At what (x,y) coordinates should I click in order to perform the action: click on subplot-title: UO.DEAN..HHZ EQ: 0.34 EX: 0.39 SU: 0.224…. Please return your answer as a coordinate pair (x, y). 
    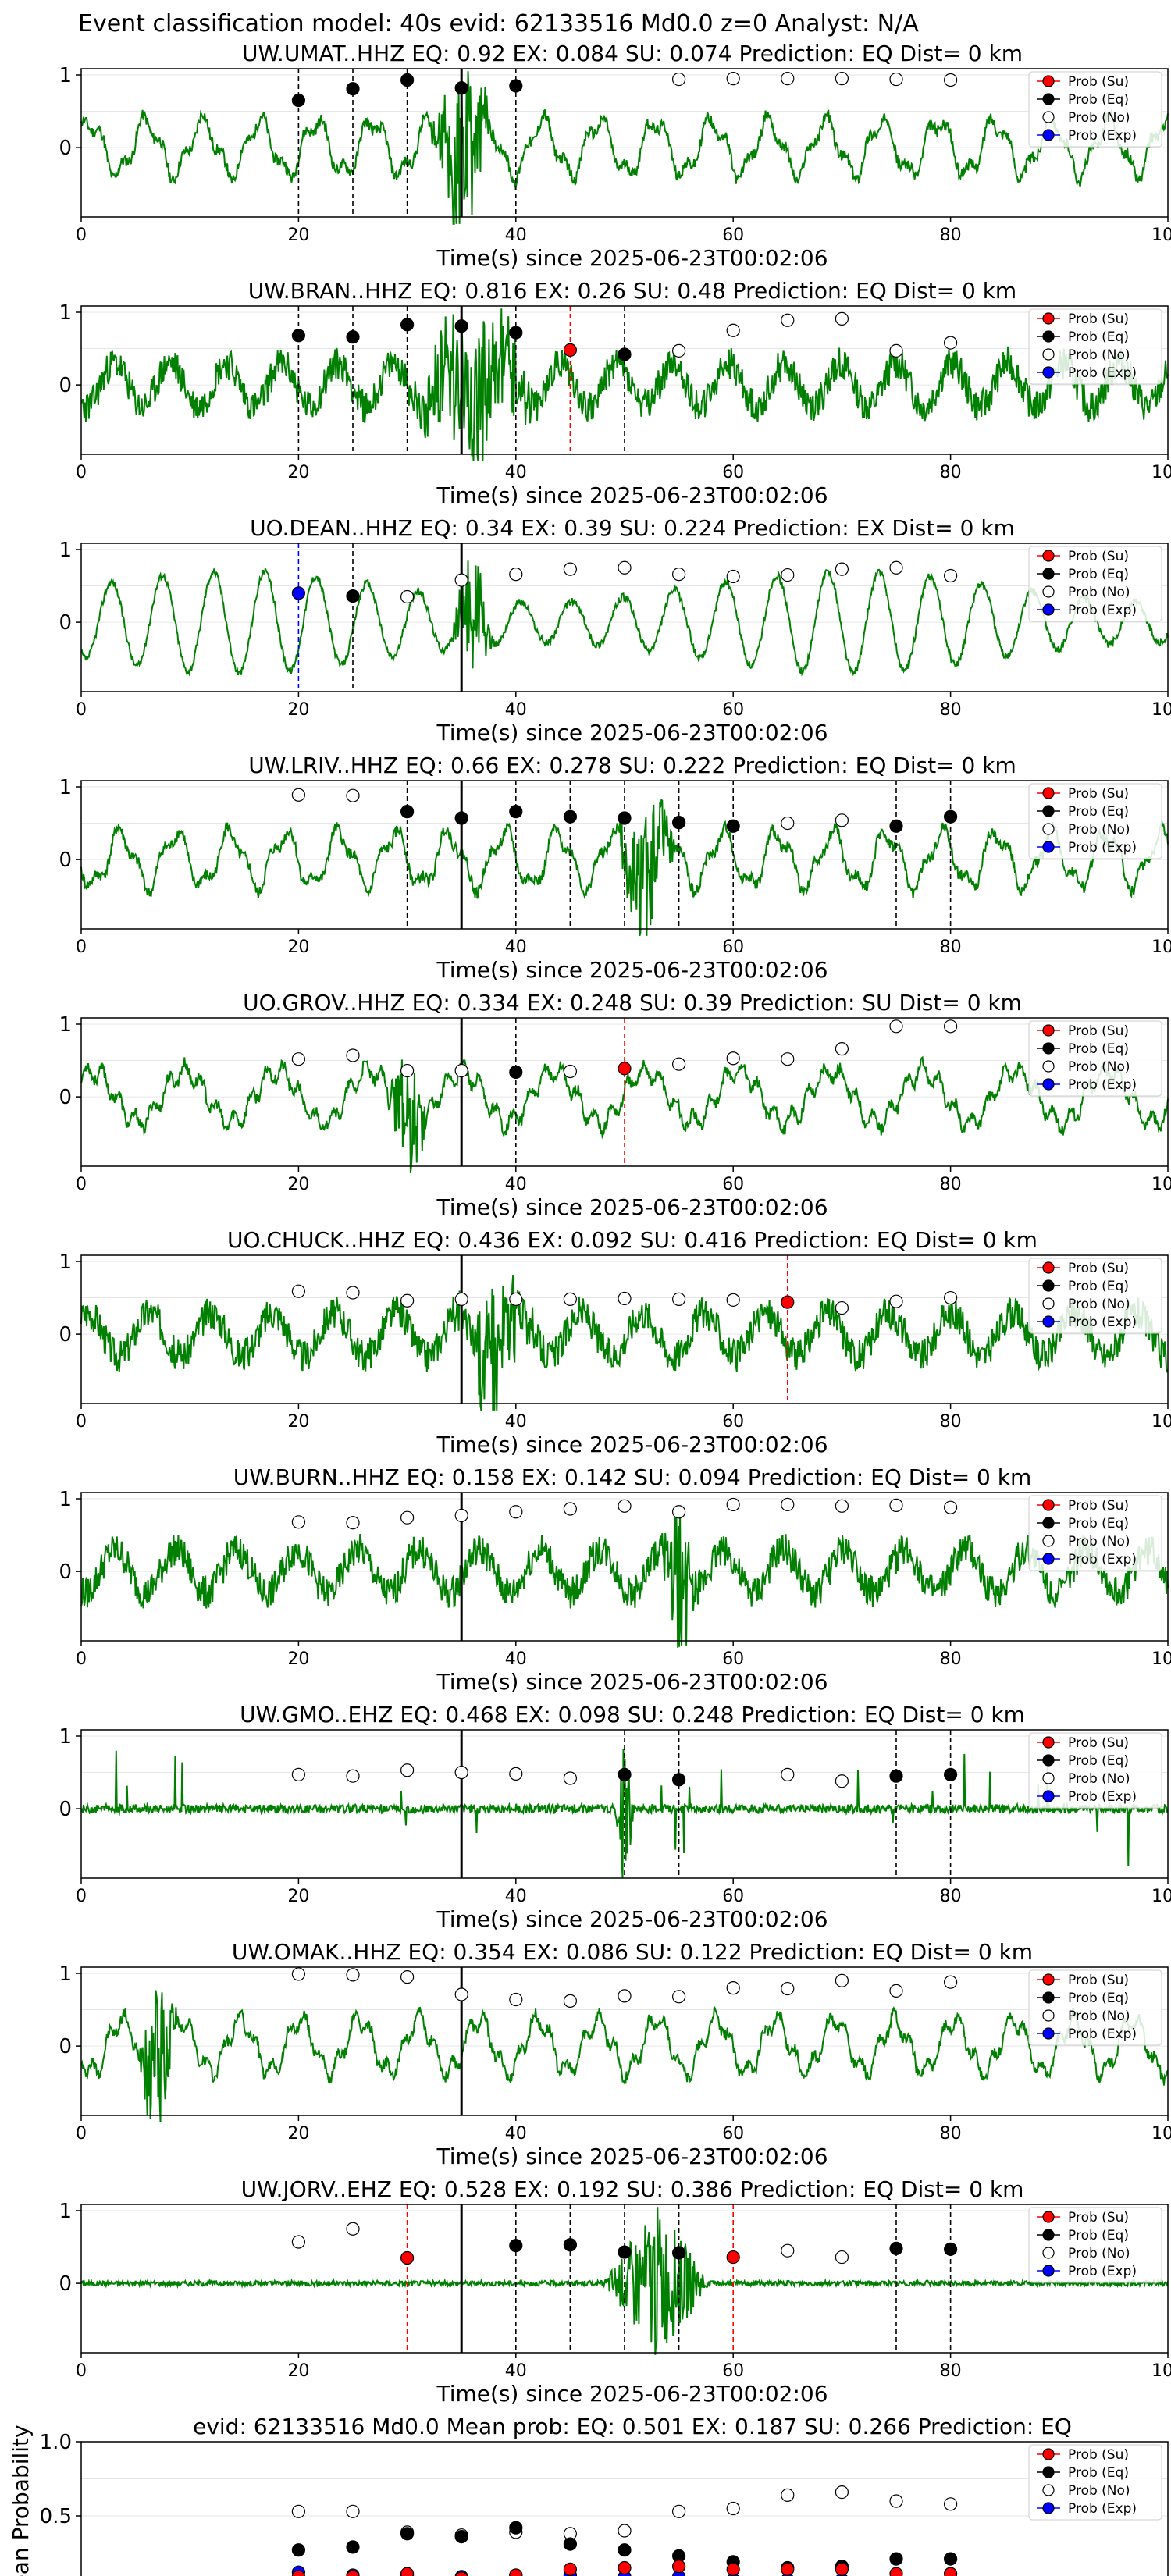
    Looking at the image, I should click on (632, 528).